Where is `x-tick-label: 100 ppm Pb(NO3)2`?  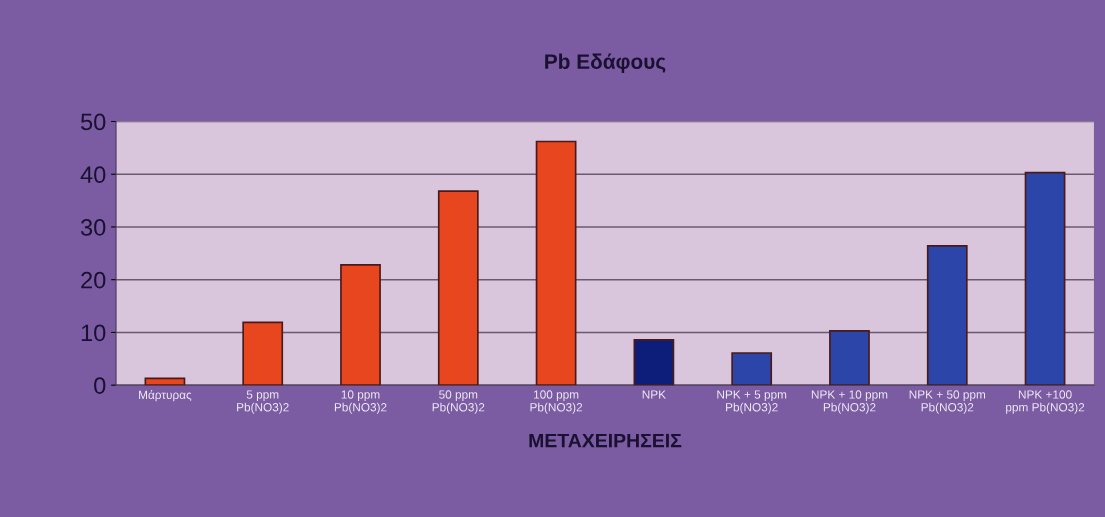 x-tick-label: 100 ppm Pb(NO3)2 is located at coordinates (556, 402).